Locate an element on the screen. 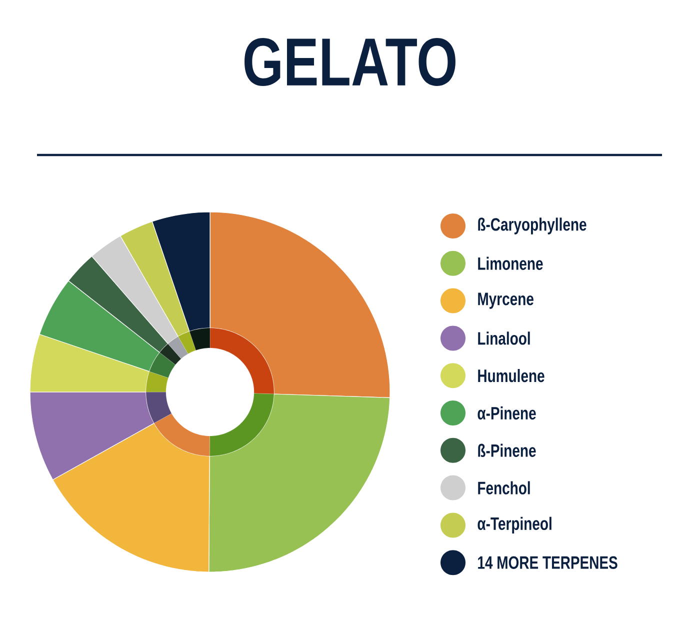 This screenshot has height=623, width=700. legend-label: ß-Pinene is located at coordinates (507, 450).